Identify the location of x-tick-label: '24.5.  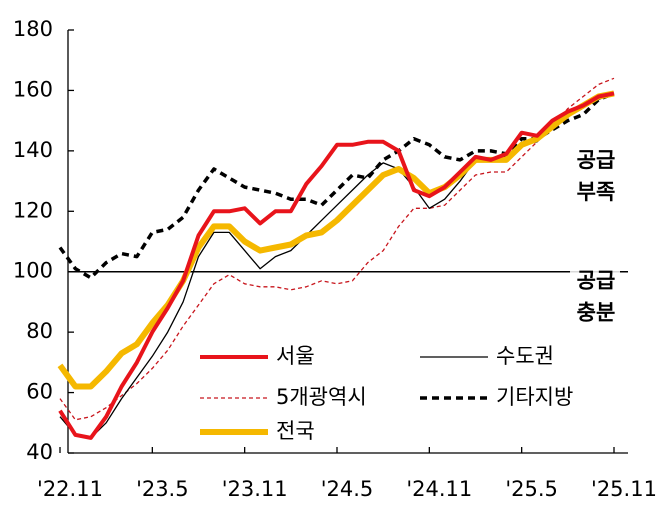
(347, 489).